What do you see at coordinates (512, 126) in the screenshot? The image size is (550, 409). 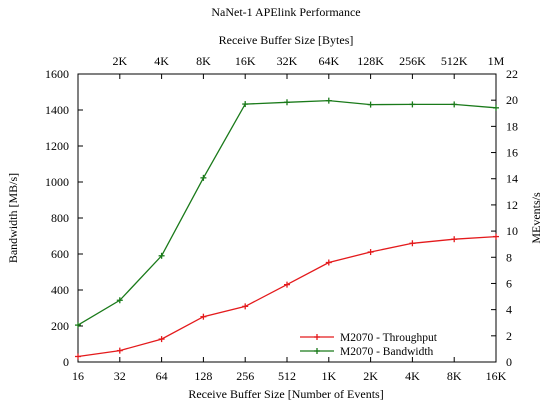 I see `y2-tick-label: 18` at bounding box center [512, 126].